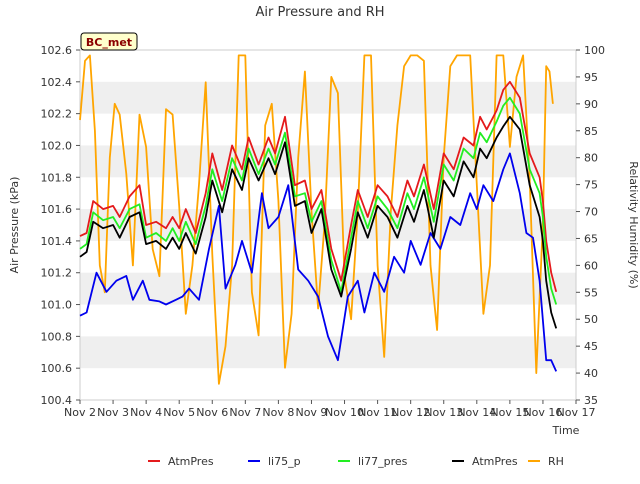  Describe the element at coordinates (591, 400) in the screenshot. I see `y2-tick-label: 35` at that location.